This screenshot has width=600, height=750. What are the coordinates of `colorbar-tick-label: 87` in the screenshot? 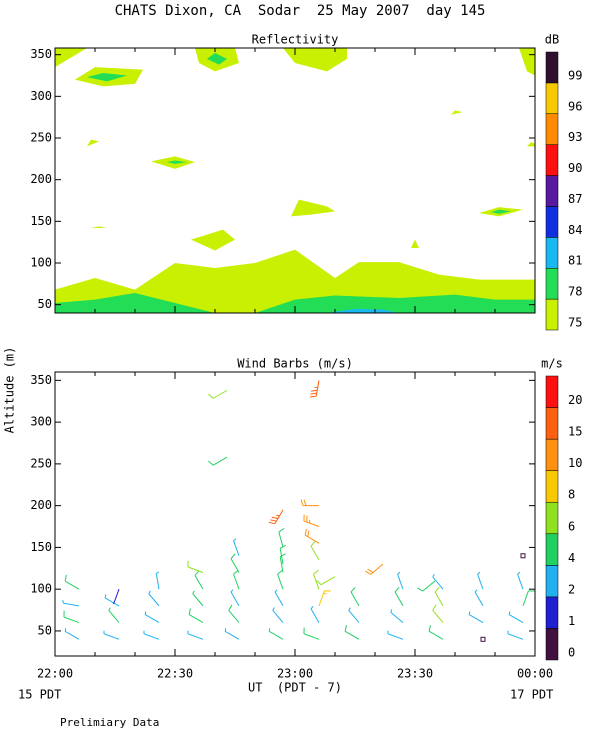 It's located at (575, 199).